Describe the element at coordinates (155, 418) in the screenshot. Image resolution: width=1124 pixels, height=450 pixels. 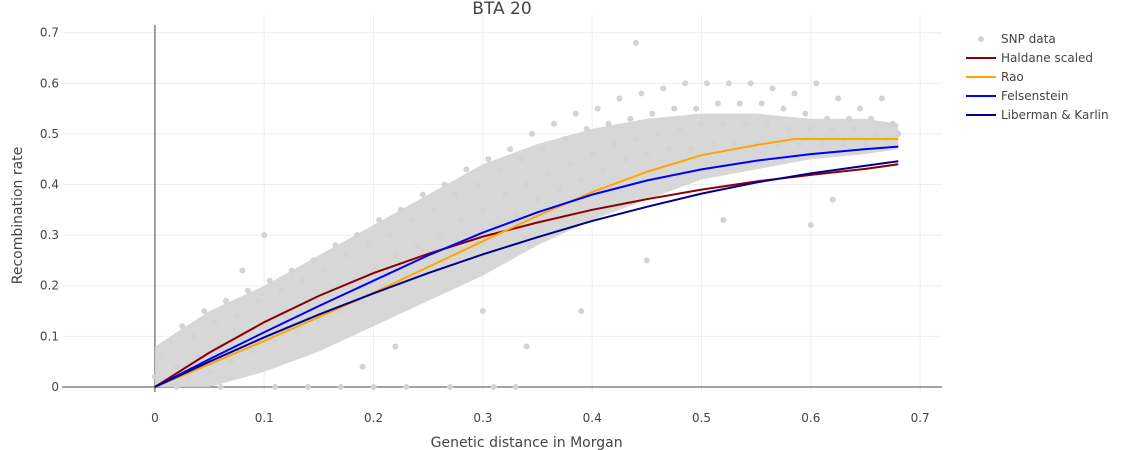
I see `x-tick-label: 0` at that location.